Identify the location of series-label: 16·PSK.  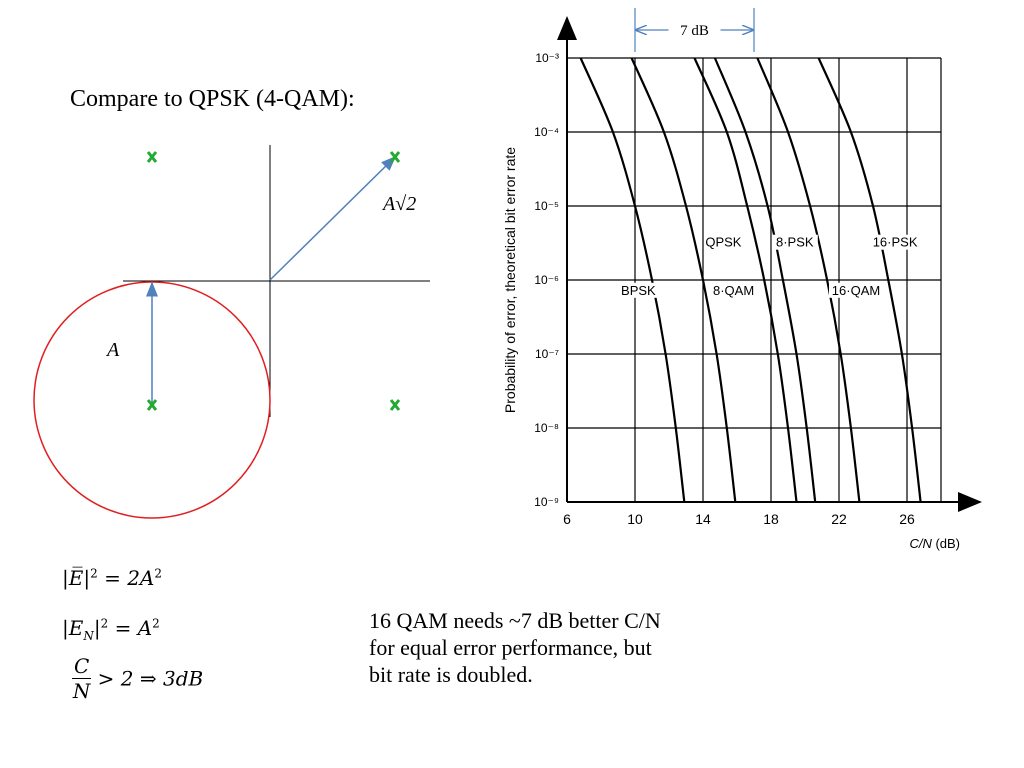
(895, 242).